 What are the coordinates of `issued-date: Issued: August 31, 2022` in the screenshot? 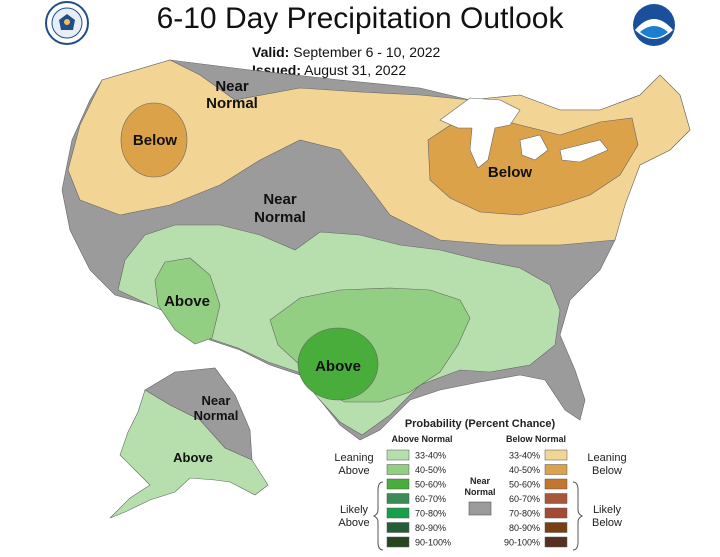 It's located at (329, 70).